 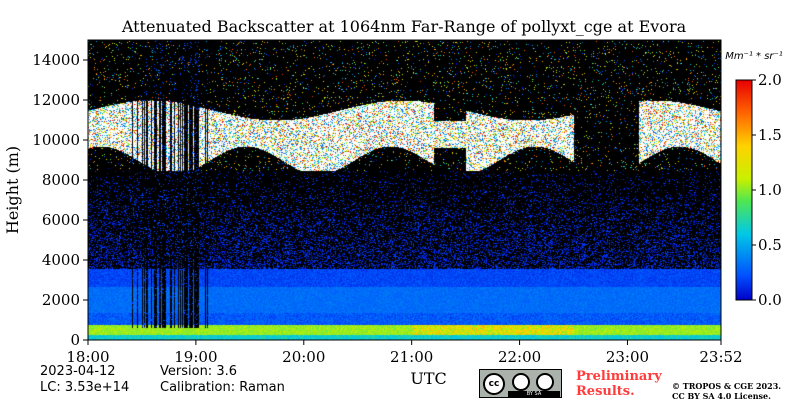 What do you see at coordinates (428, 378) in the screenshot?
I see `x-axis-label: UTC` at bounding box center [428, 378].